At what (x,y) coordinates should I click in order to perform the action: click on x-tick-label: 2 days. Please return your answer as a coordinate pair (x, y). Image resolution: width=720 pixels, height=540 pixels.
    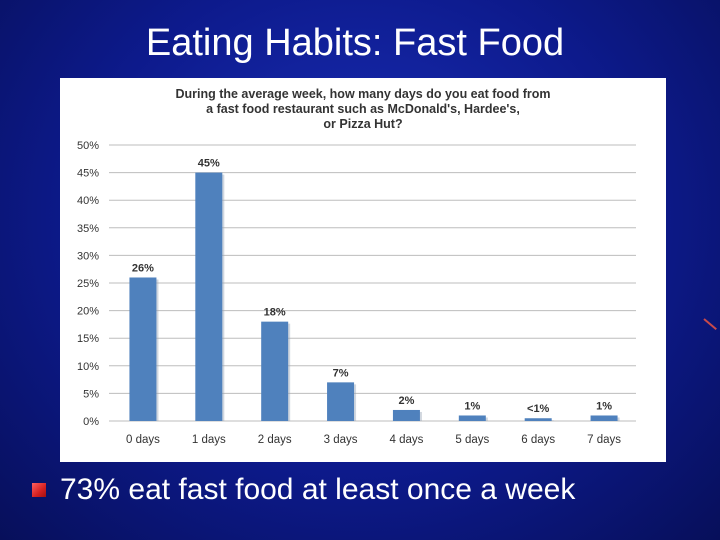
    Looking at the image, I should click on (275, 440).